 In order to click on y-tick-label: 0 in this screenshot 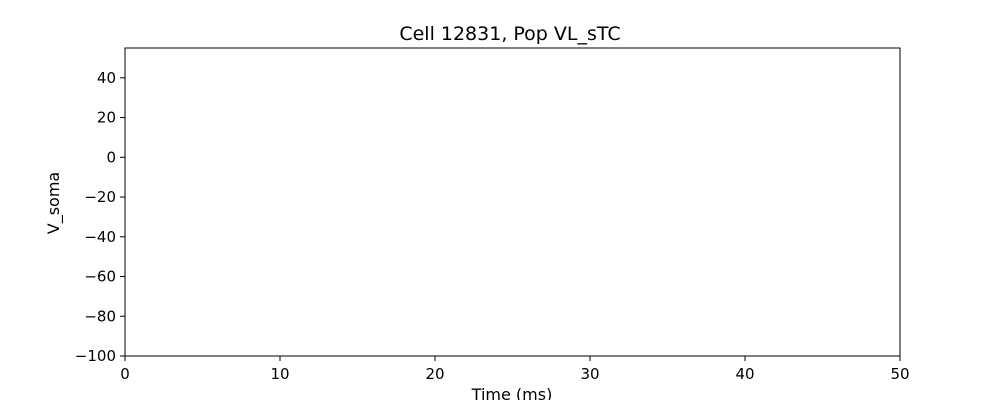, I will do `click(111, 157)`.